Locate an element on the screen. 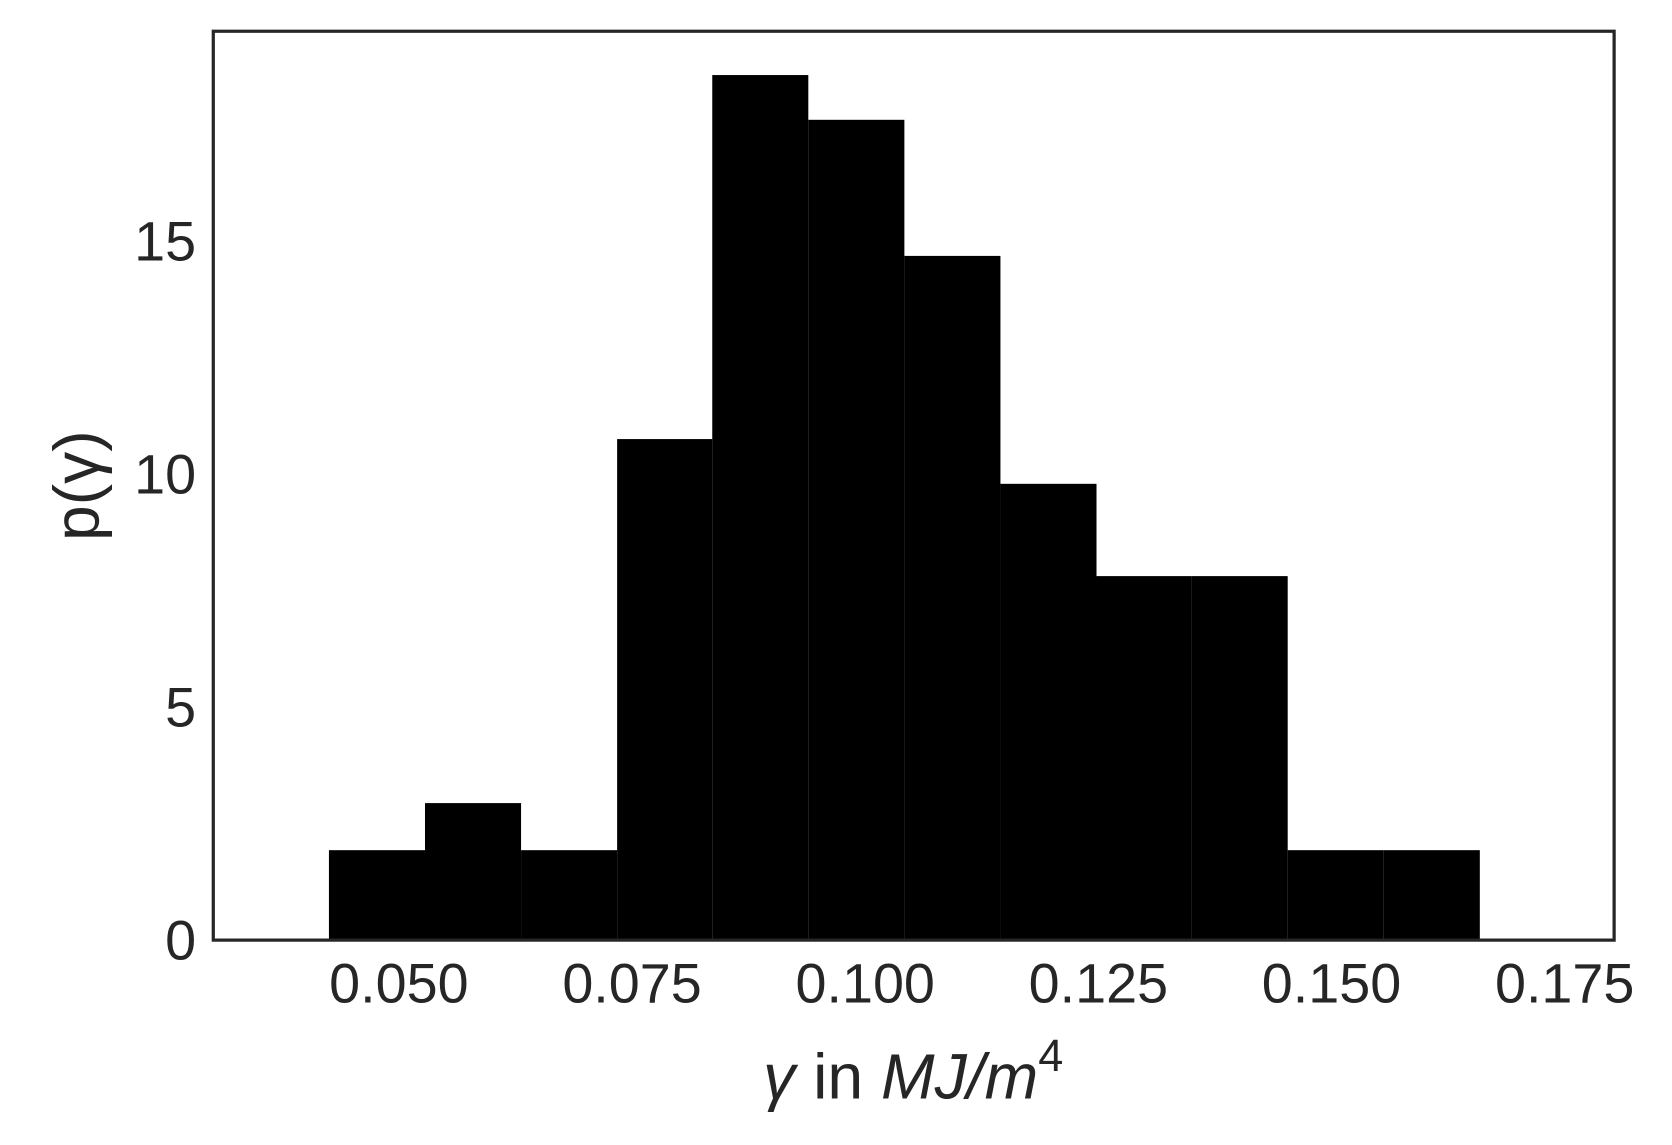 The image size is (1672, 1145). y-tick-label: 5 is located at coordinates (180, 707).